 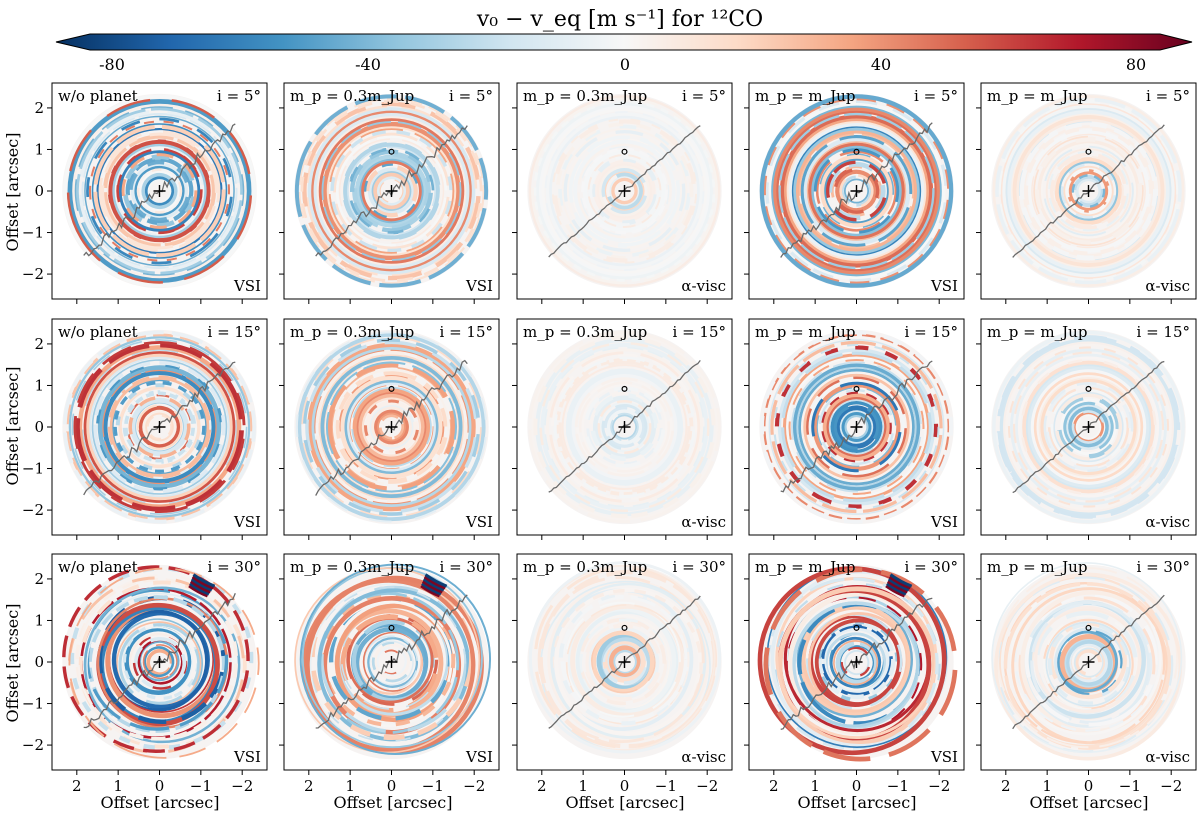 I want to click on panel-viscosity-label: VSI, so click(x=944, y=286).